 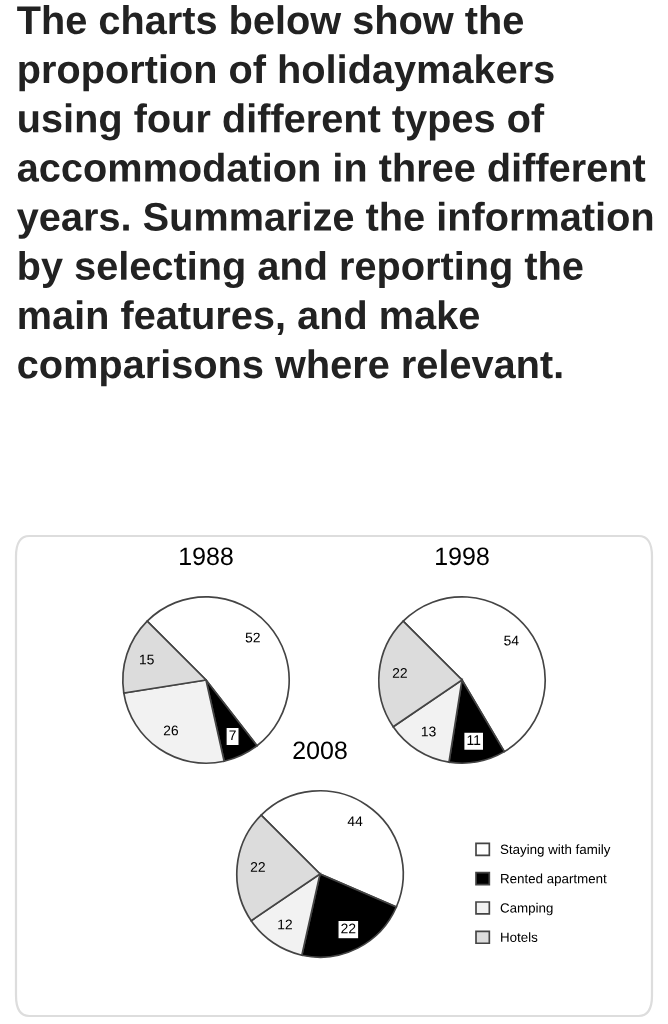 What do you see at coordinates (320, 750) in the screenshot?
I see `chart-title: 2008` at bounding box center [320, 750].